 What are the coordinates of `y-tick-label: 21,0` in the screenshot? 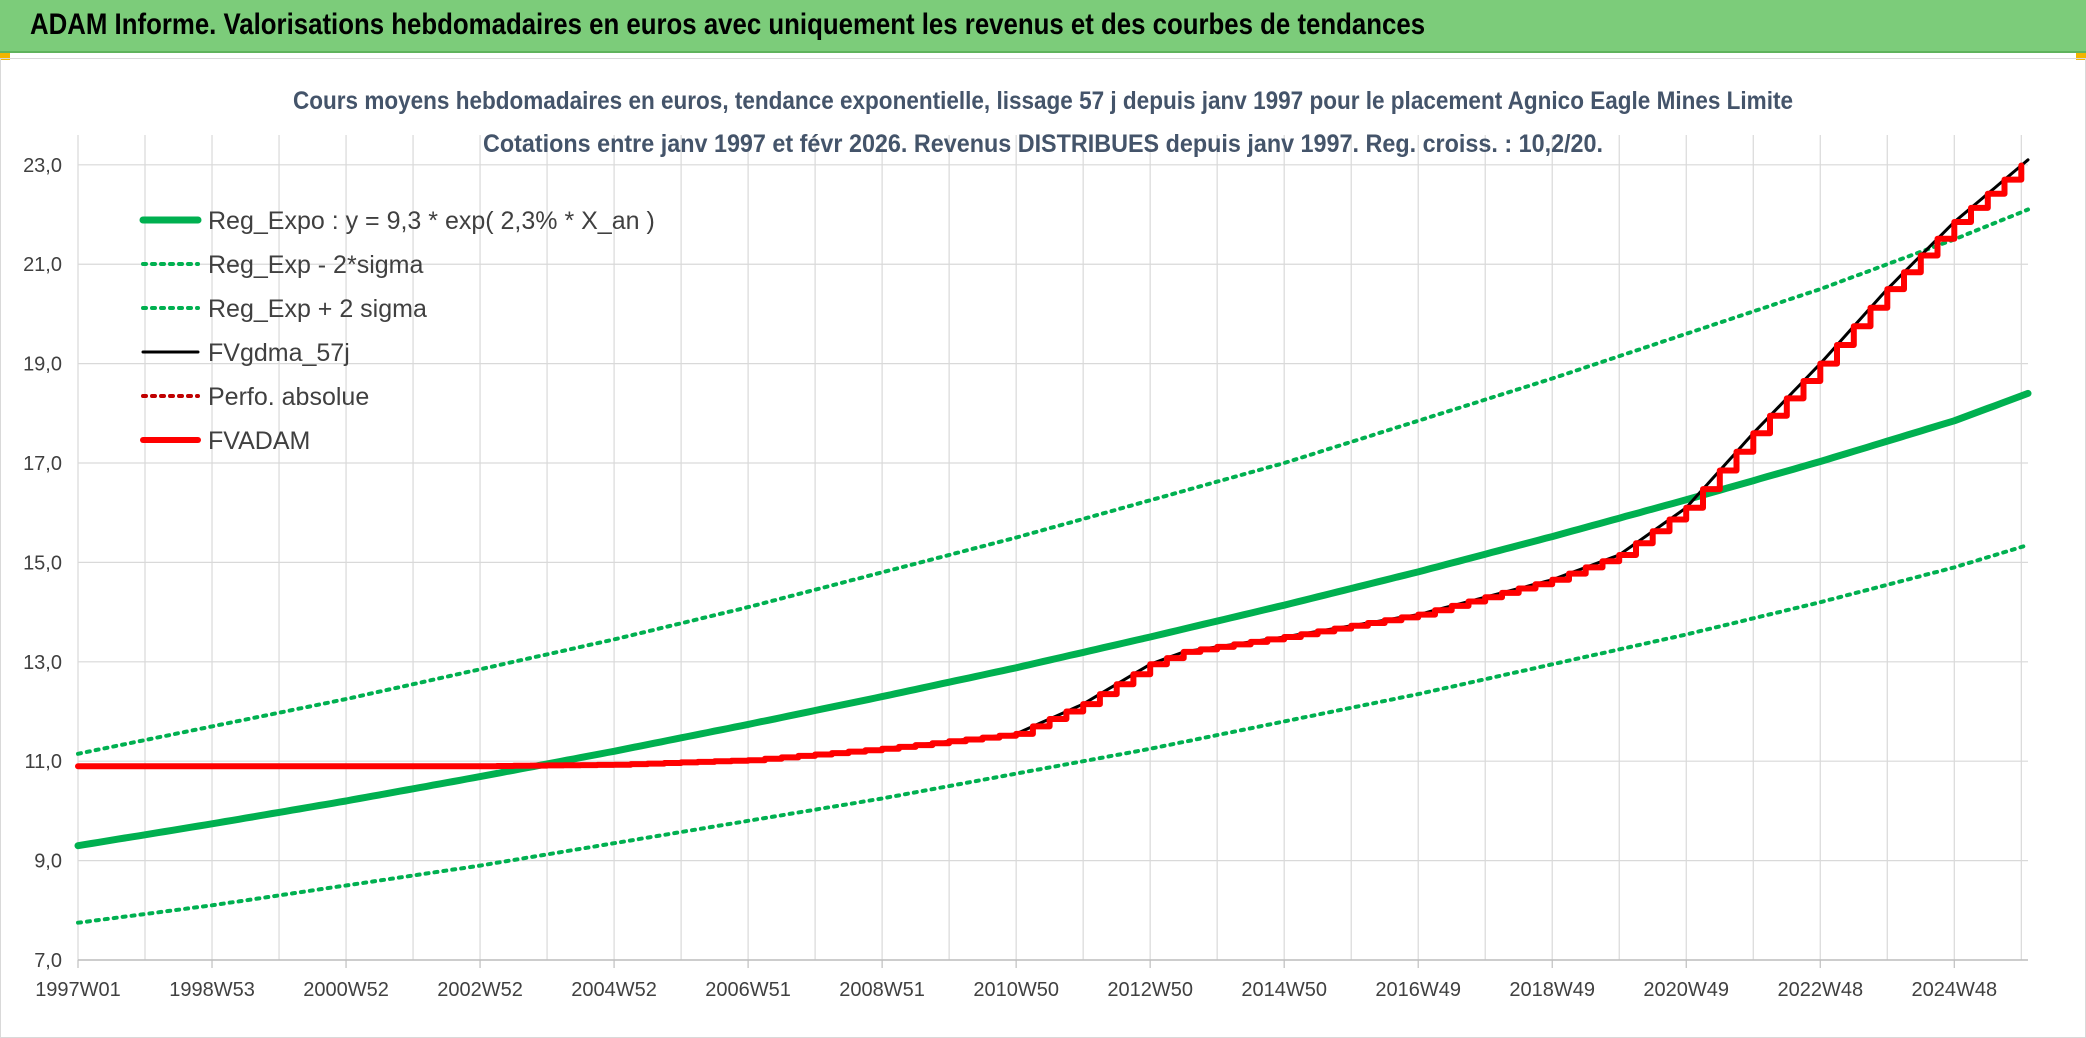 It's located at (42, 265).